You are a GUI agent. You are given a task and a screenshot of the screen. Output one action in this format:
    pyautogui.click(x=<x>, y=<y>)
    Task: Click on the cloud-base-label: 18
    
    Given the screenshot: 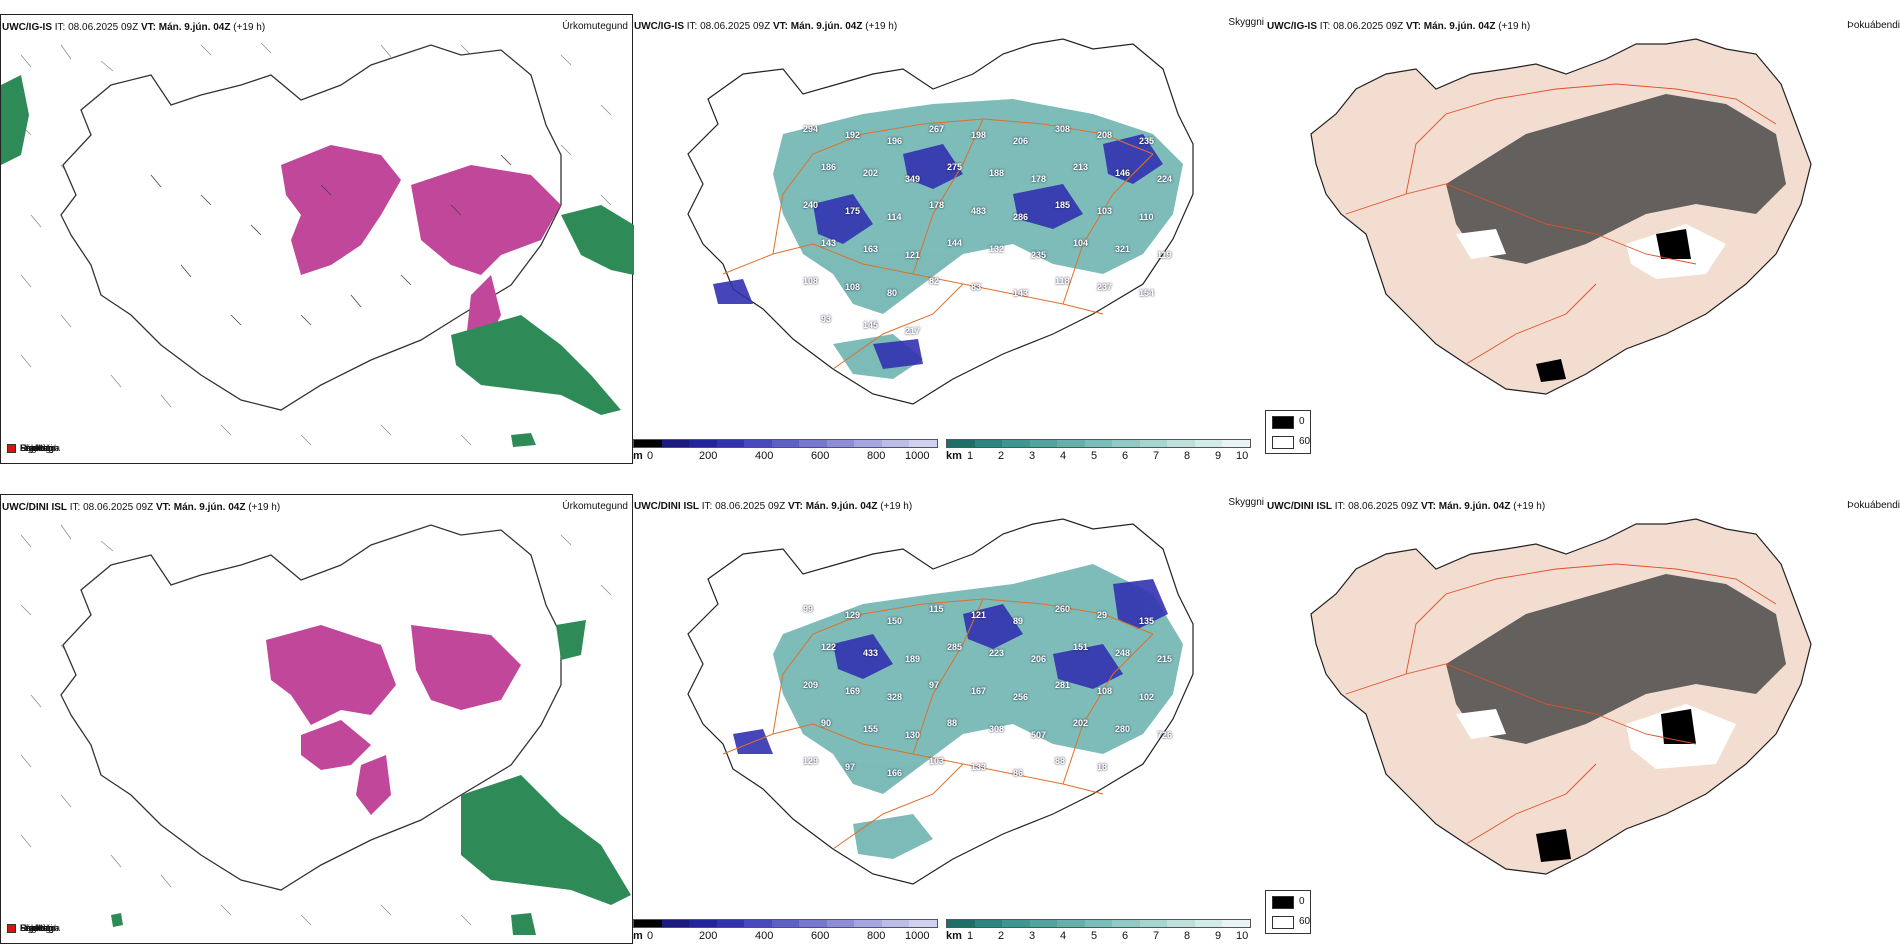 What is the action you would take?
    pyautogui.click(x=1102, y=767)
    